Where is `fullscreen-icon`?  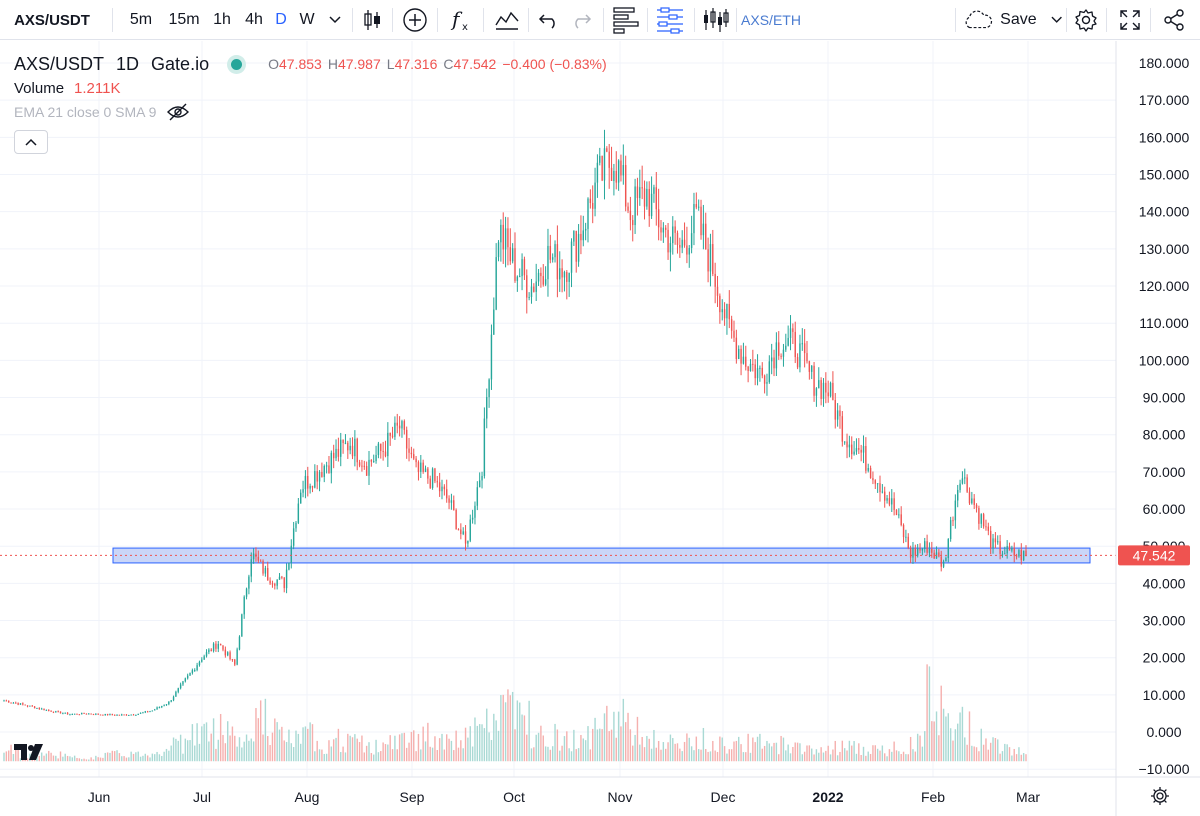 fullscreen-icon is located at coordinates (1130, 20).